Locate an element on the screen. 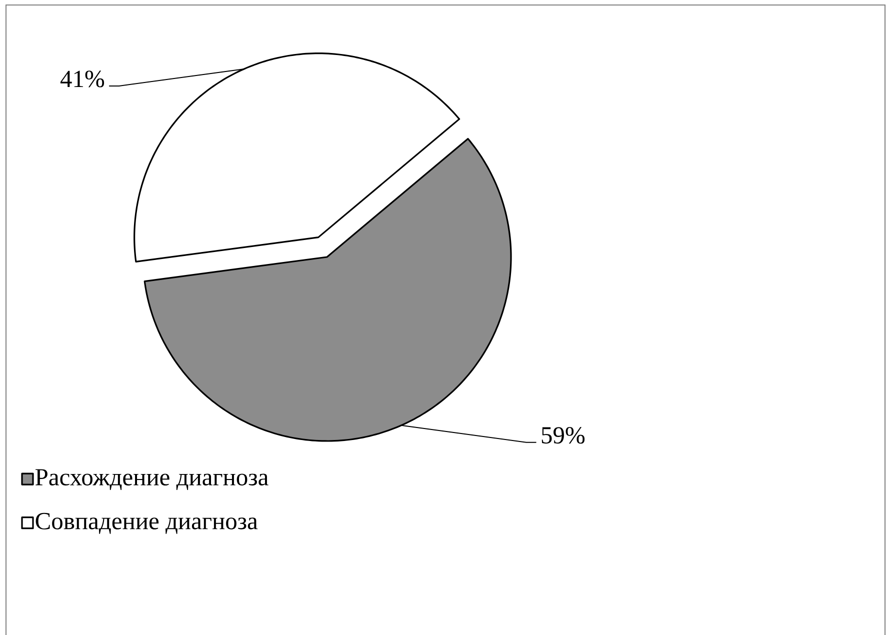 This screenshot has height=635, width=888. data-label: 59% is located at coordinates (563, 435).